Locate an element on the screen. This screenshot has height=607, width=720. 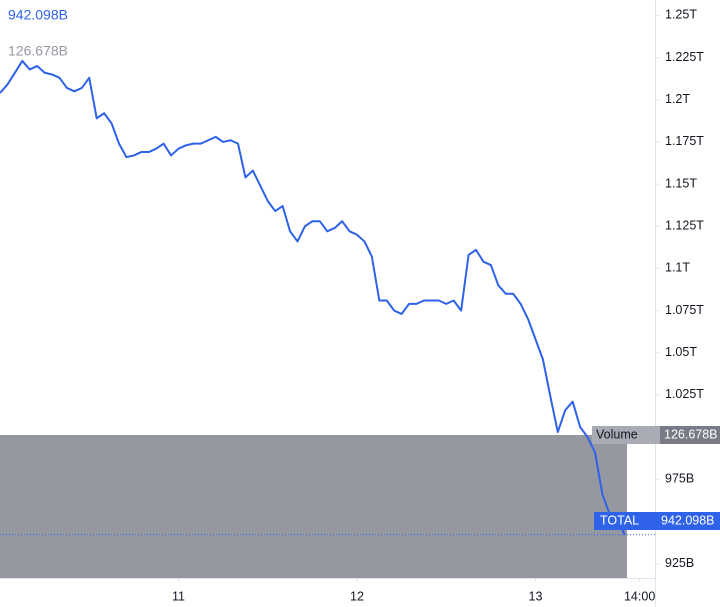
y-tick-label: 1.1T is located at coordinates (677, 268).